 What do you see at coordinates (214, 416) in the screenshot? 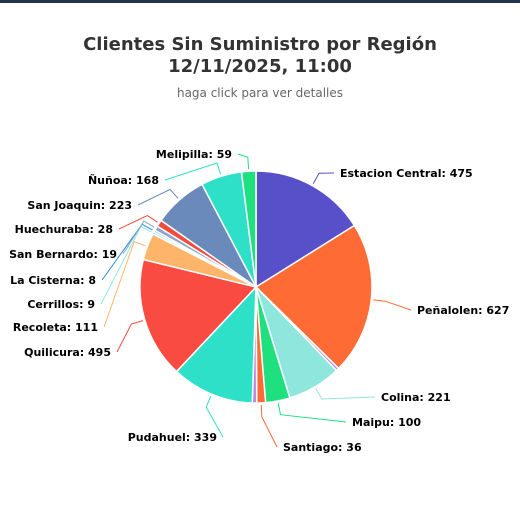
I see `connector-pudahuel` at bounding box center [214, 416].